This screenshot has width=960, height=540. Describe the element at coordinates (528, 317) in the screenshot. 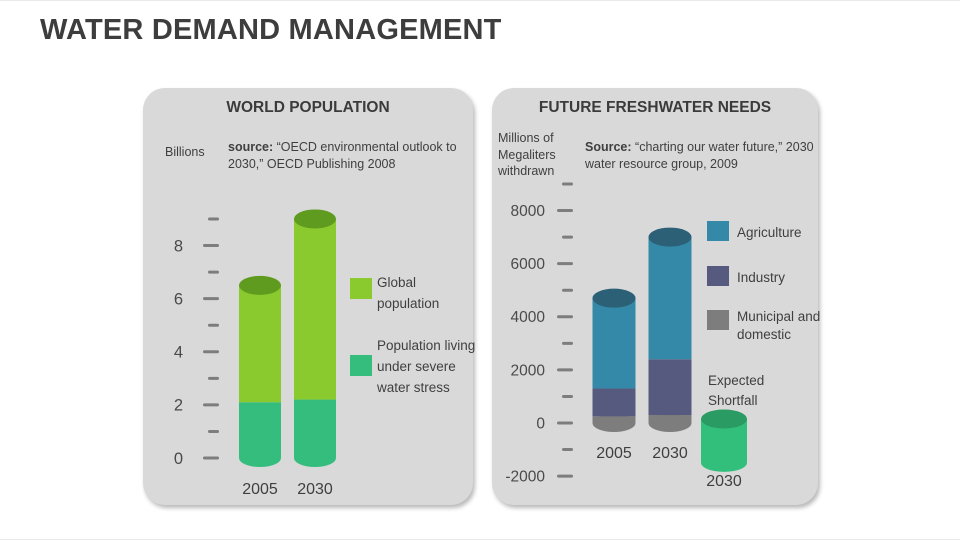

I see `axis-tick-label: 4000` at that location.